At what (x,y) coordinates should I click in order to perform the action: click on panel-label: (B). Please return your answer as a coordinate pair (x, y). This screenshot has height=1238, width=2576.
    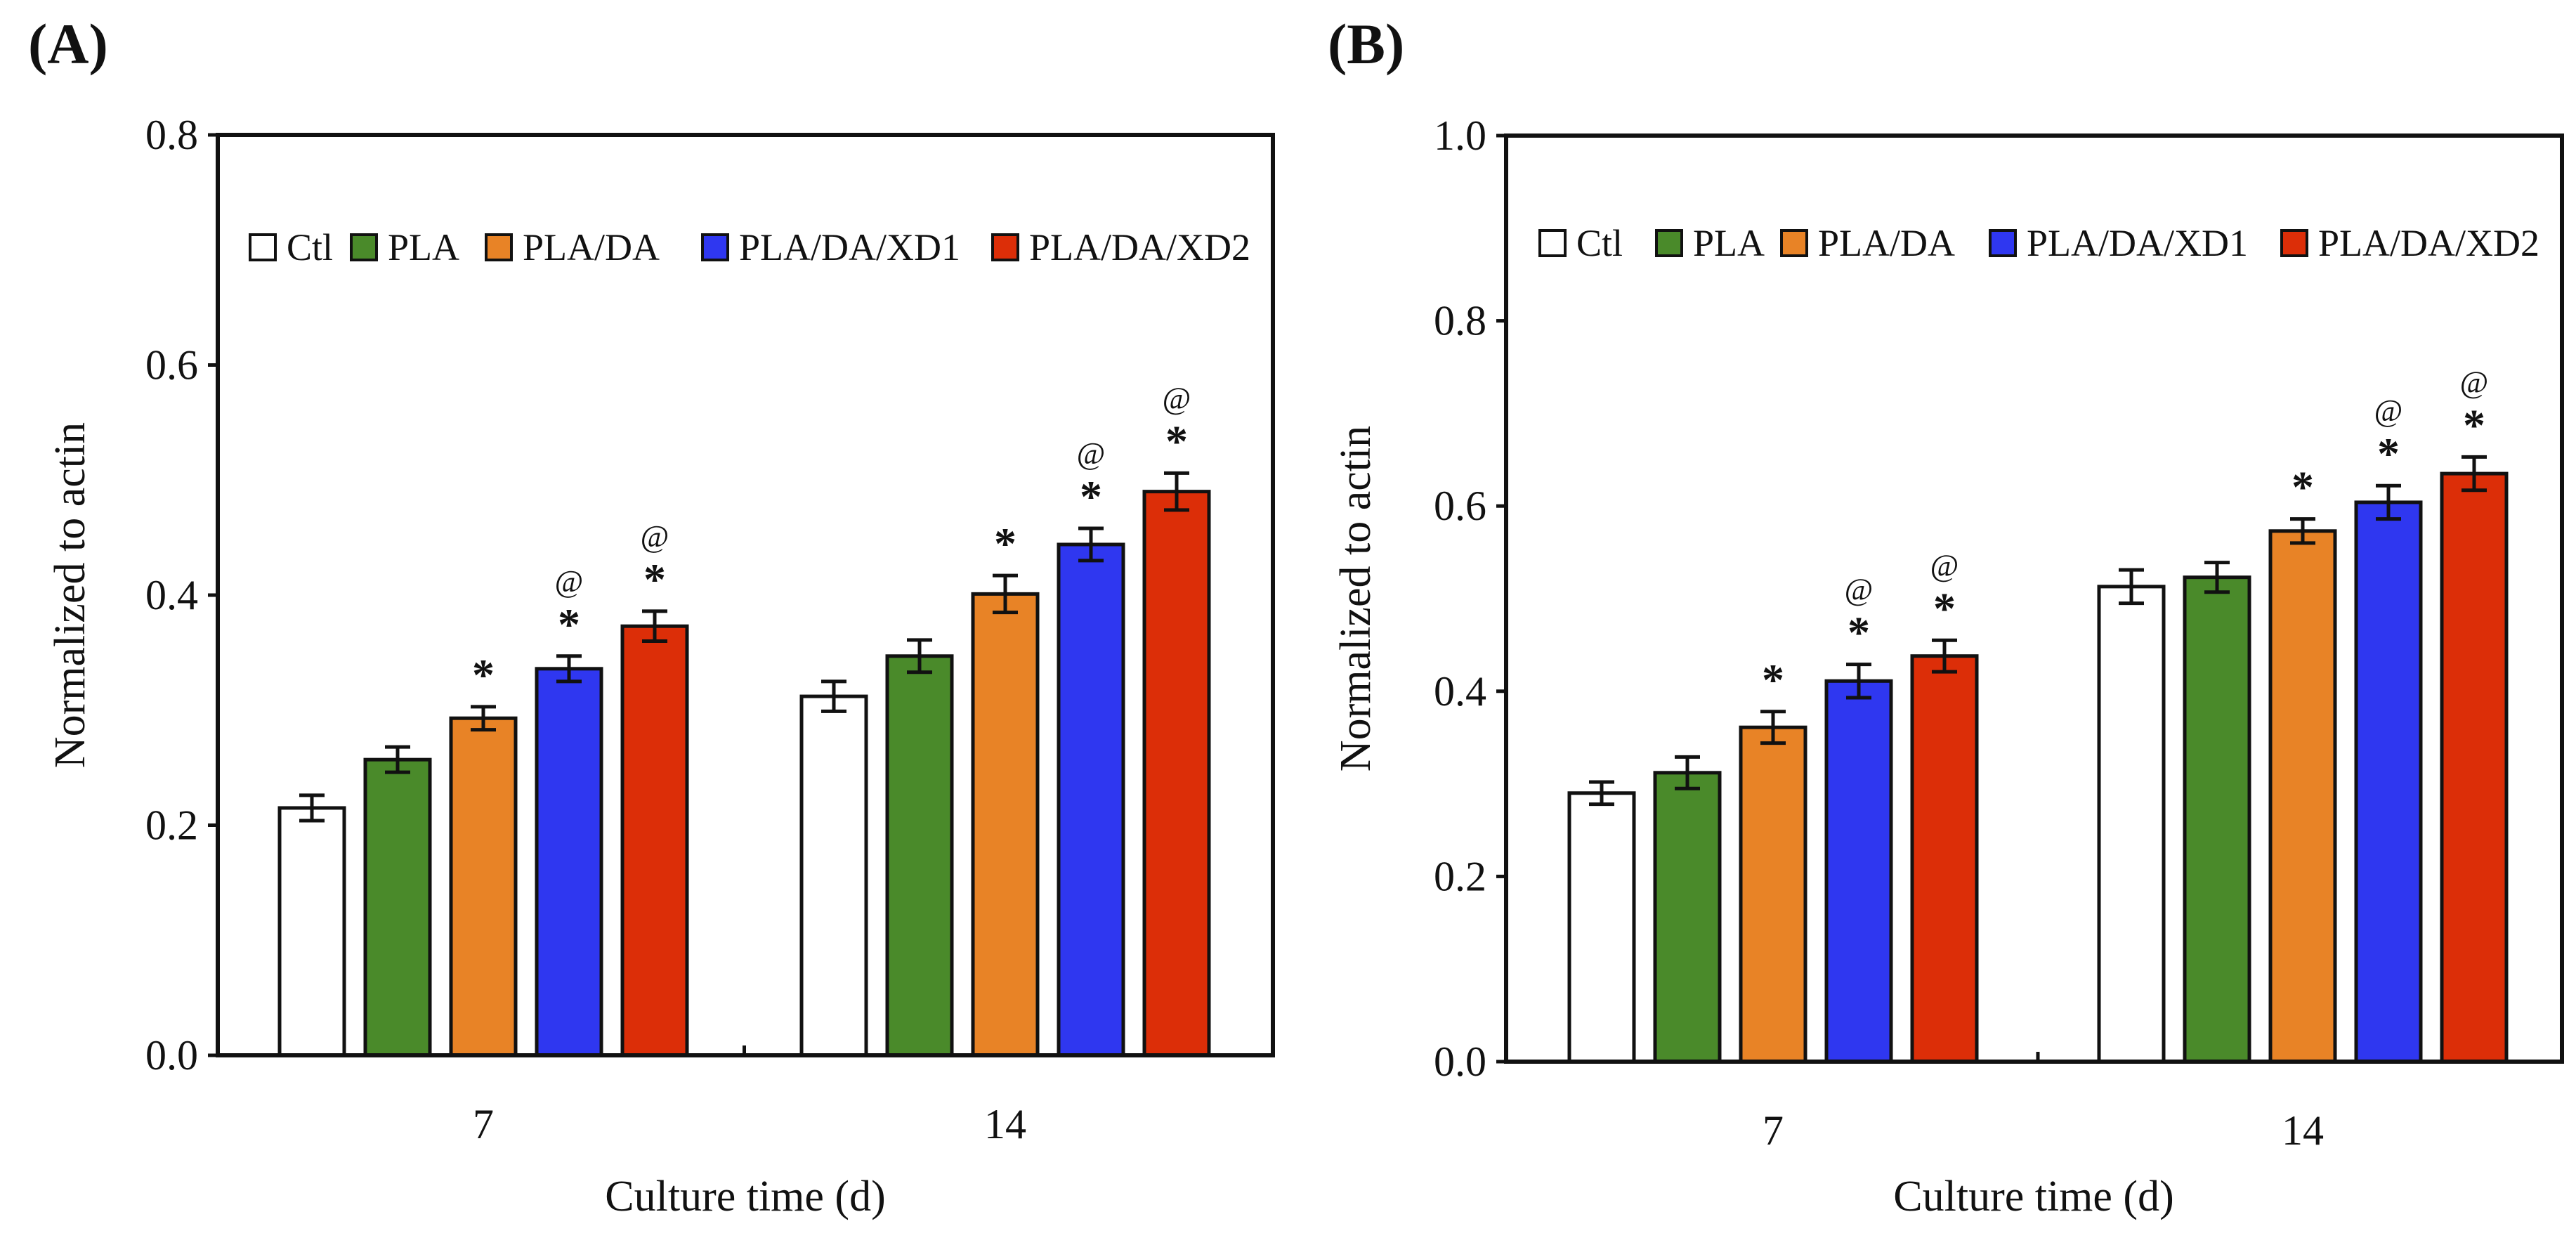
    Looking at the image, I should click on (1366, 44).